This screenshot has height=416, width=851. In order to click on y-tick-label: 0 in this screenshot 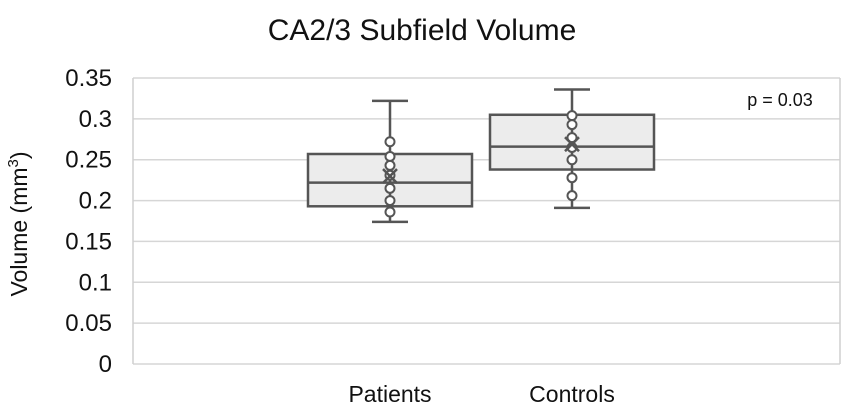, I will do `click(105, 364)`.